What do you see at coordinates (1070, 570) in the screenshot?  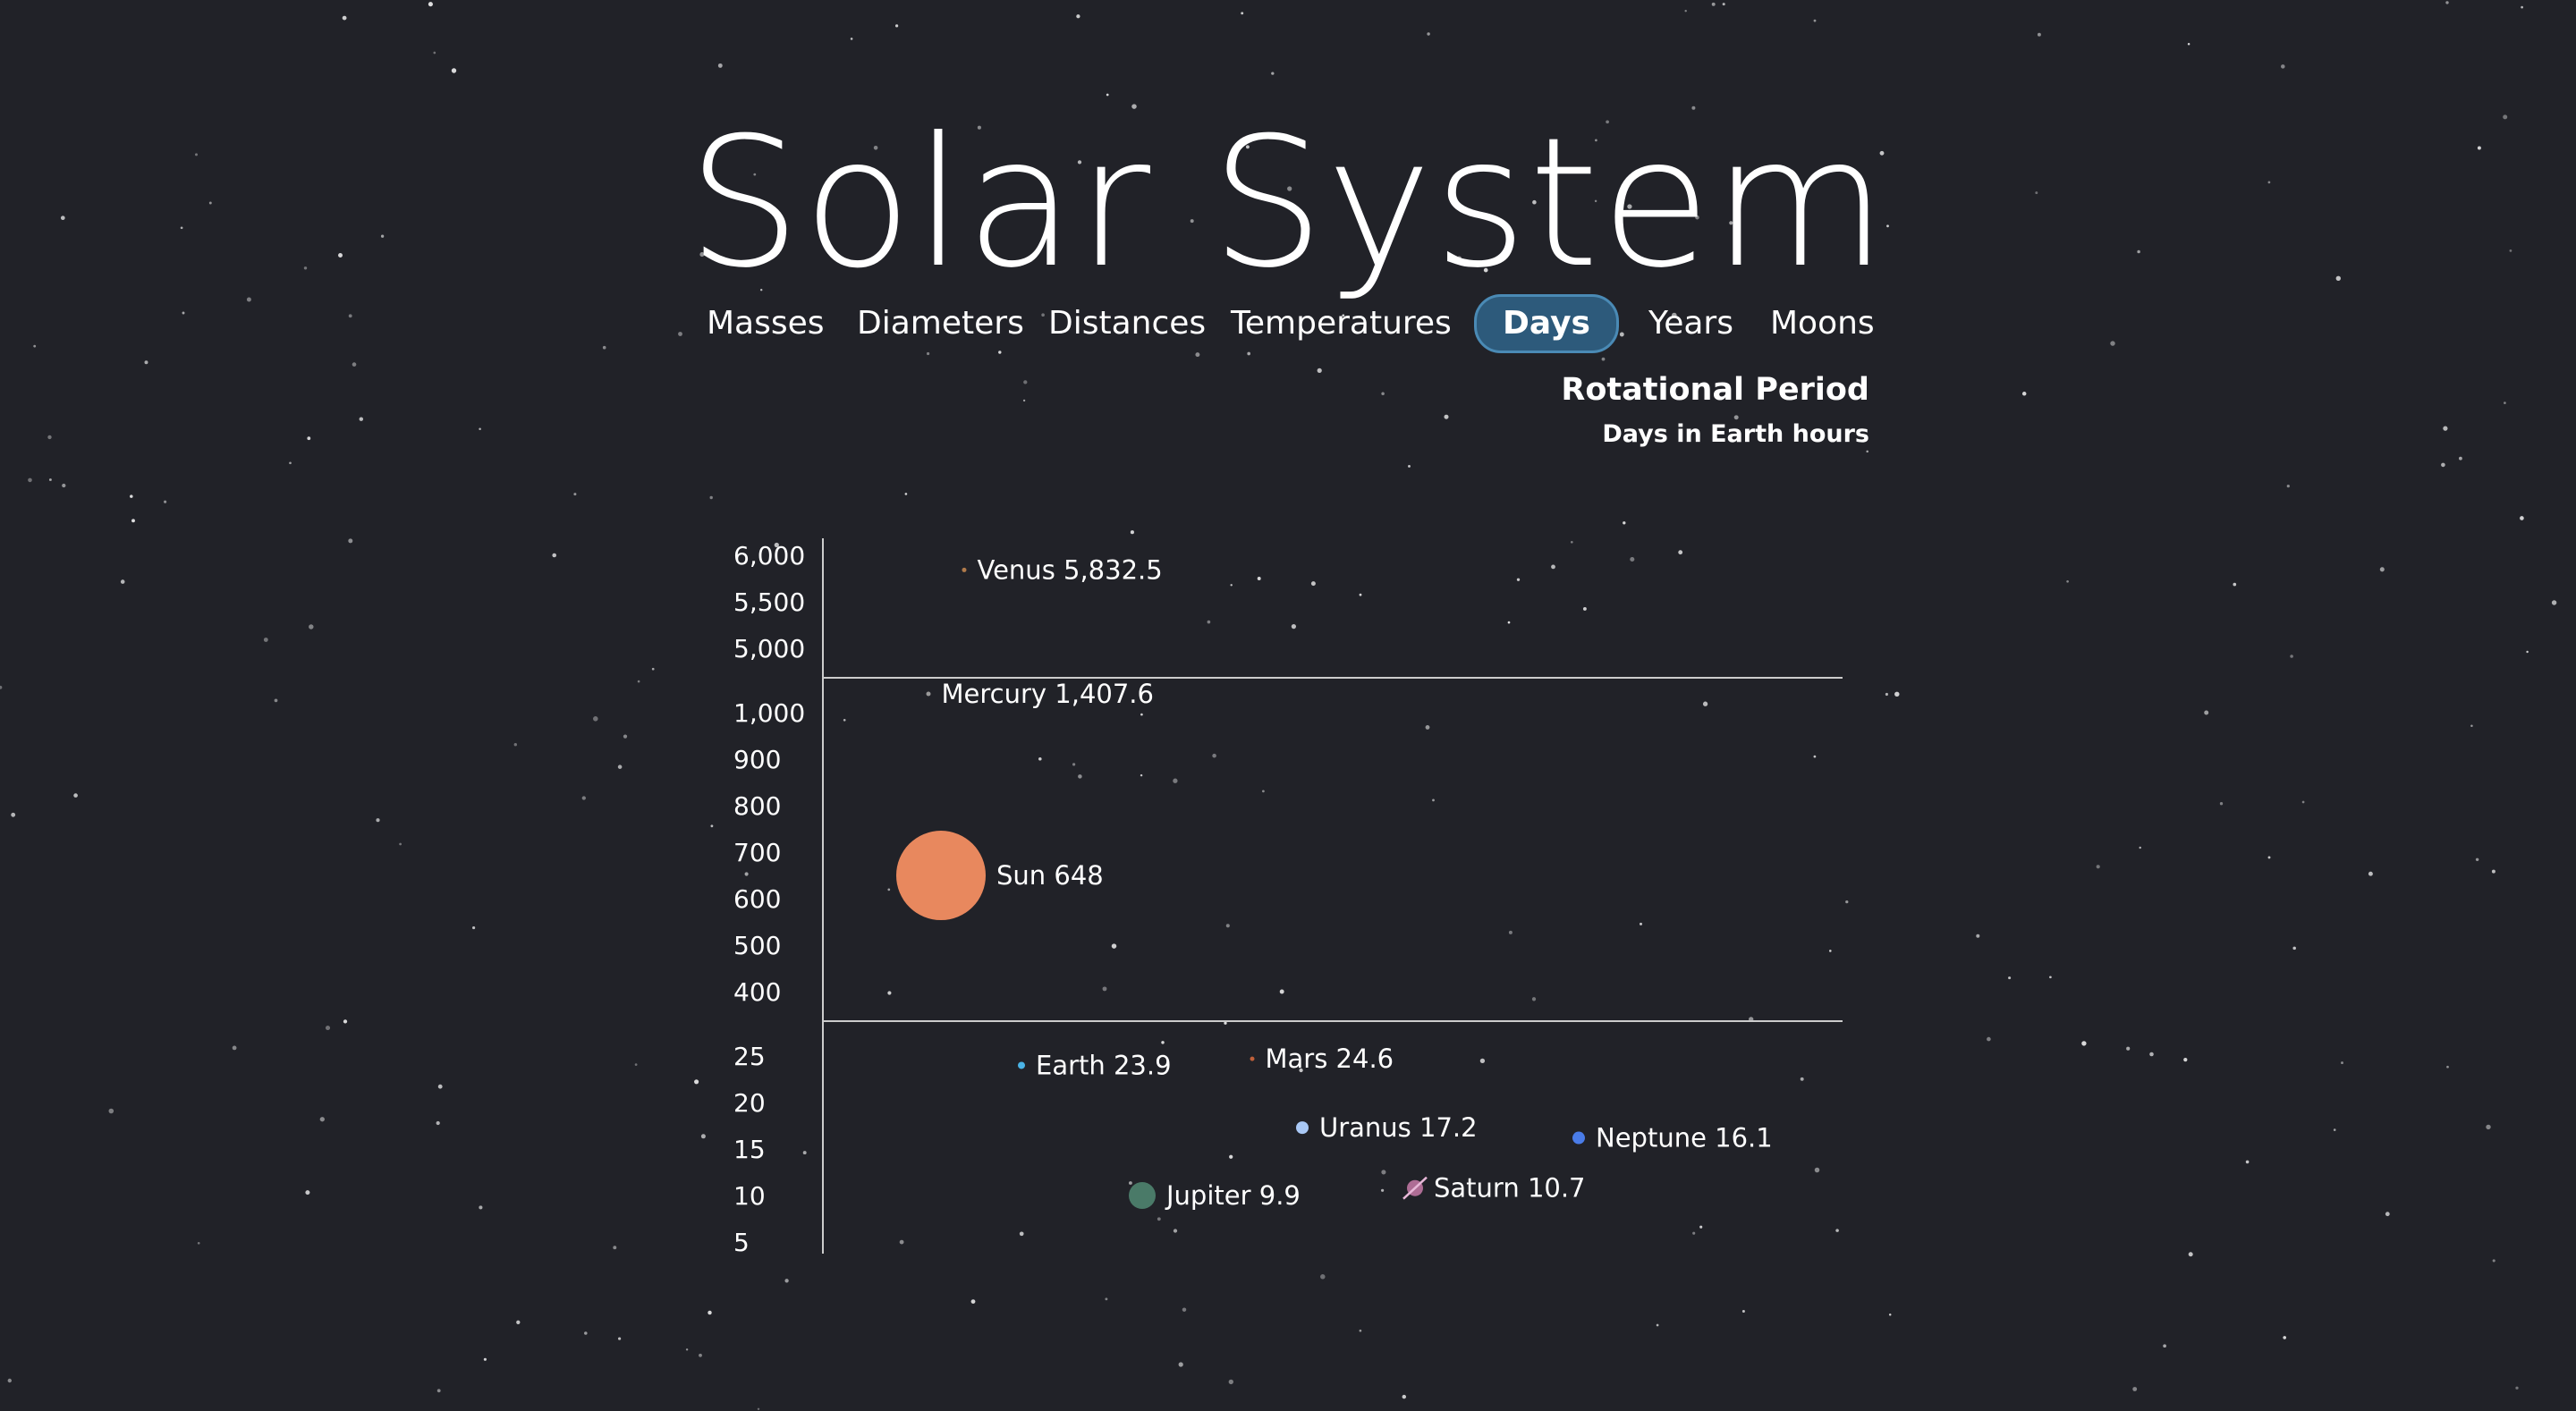 I see `point-label-venus: Venus 5,832.5` at bounding box center [1070, 570].